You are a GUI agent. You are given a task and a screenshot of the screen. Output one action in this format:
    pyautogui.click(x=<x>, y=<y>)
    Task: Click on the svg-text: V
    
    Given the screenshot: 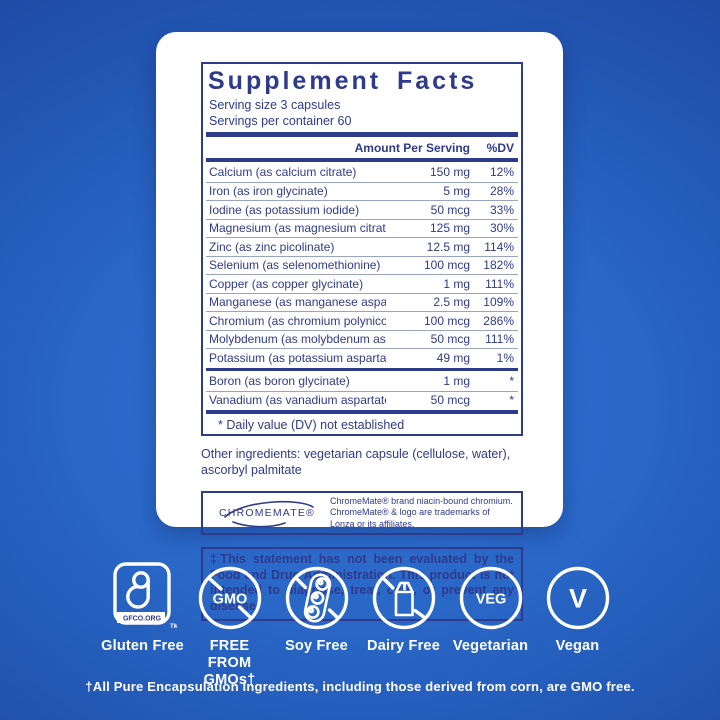 What is the action you would take?
    pyautogui.click(x=577, y=599)
    